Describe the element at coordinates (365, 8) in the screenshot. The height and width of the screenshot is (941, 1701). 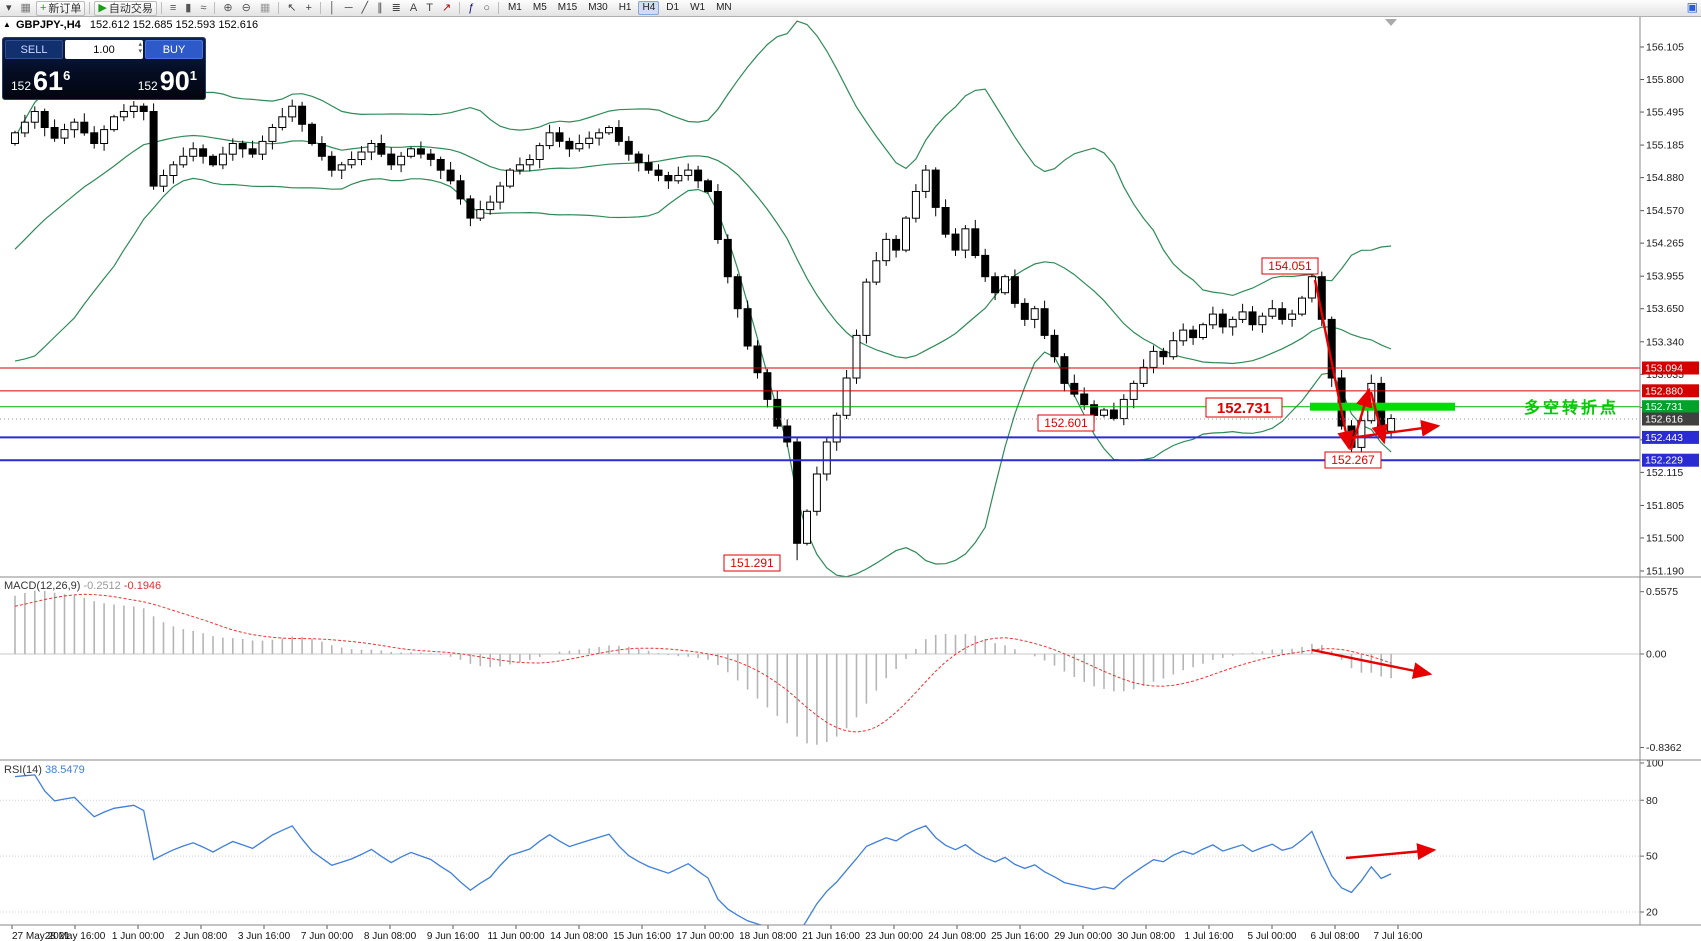
I see `trendline-icon: ╱` at that location.